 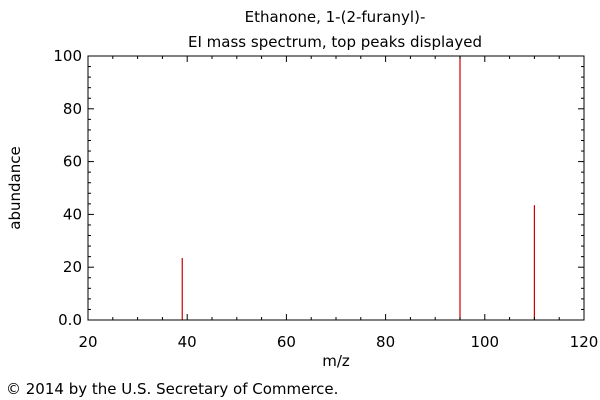 What do you see at coordinates (70, 320) in the screenshot?
I see `y-tick-label: 0.0` at bounding box center [70, 320].